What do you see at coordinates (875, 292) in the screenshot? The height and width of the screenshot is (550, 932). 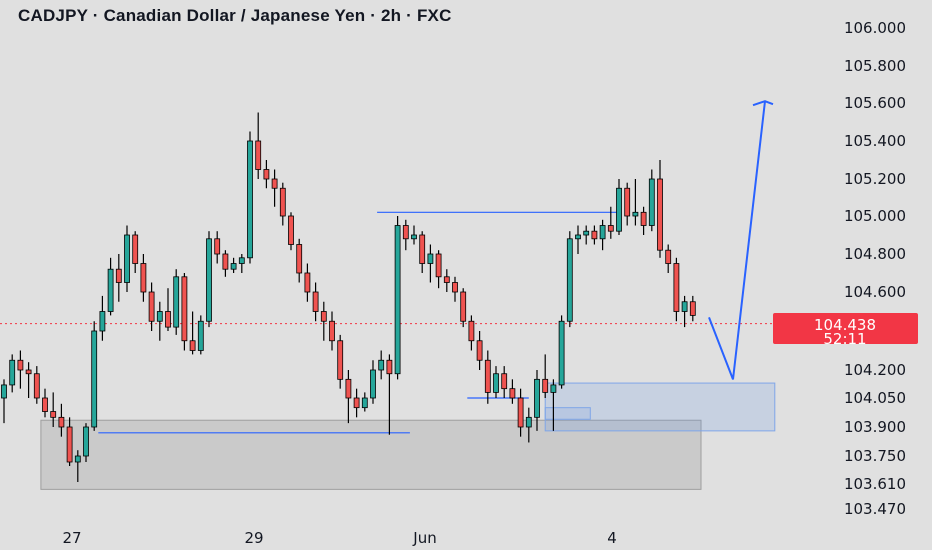 I see `y-tick-label: 104.600` at bounding box center [875, 292].